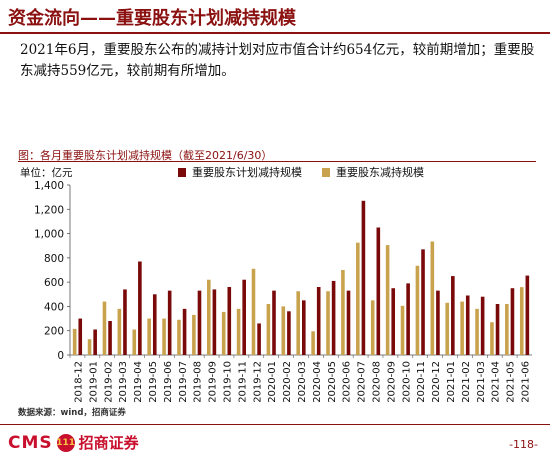 The width and height of the screenshot is (550, 456). Describe the element at coordinates (182, 172) in the screenshot. I see `legend-swatch-planned` at that location.